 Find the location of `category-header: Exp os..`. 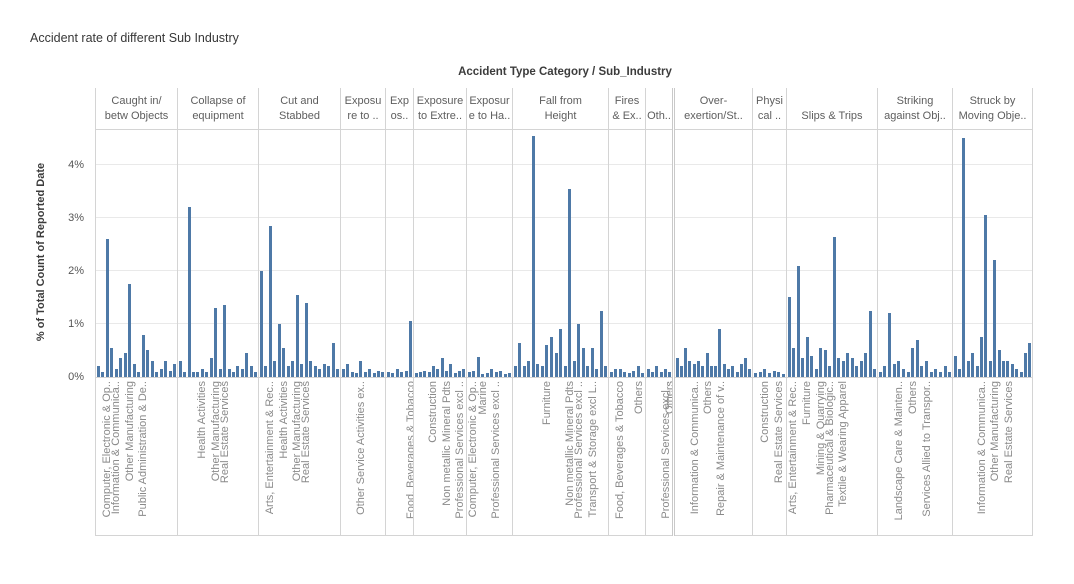

category-header: Exp os.. is located at coordinates (399, 109).